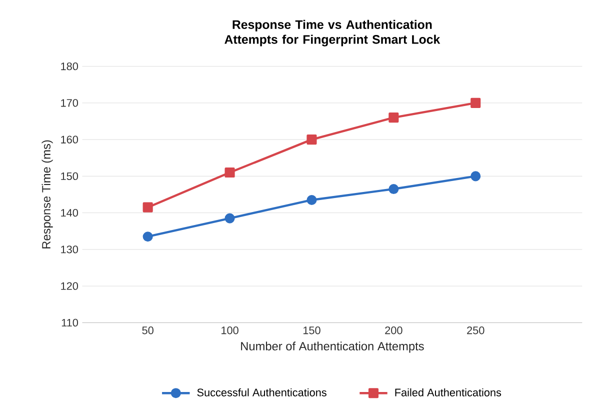 The width and height of the screenshot is (596, 417). What do you see at coordinates (69, 140) in the screenshot?
I see `y-tick-label: 160` at bounding box center [69, 140].